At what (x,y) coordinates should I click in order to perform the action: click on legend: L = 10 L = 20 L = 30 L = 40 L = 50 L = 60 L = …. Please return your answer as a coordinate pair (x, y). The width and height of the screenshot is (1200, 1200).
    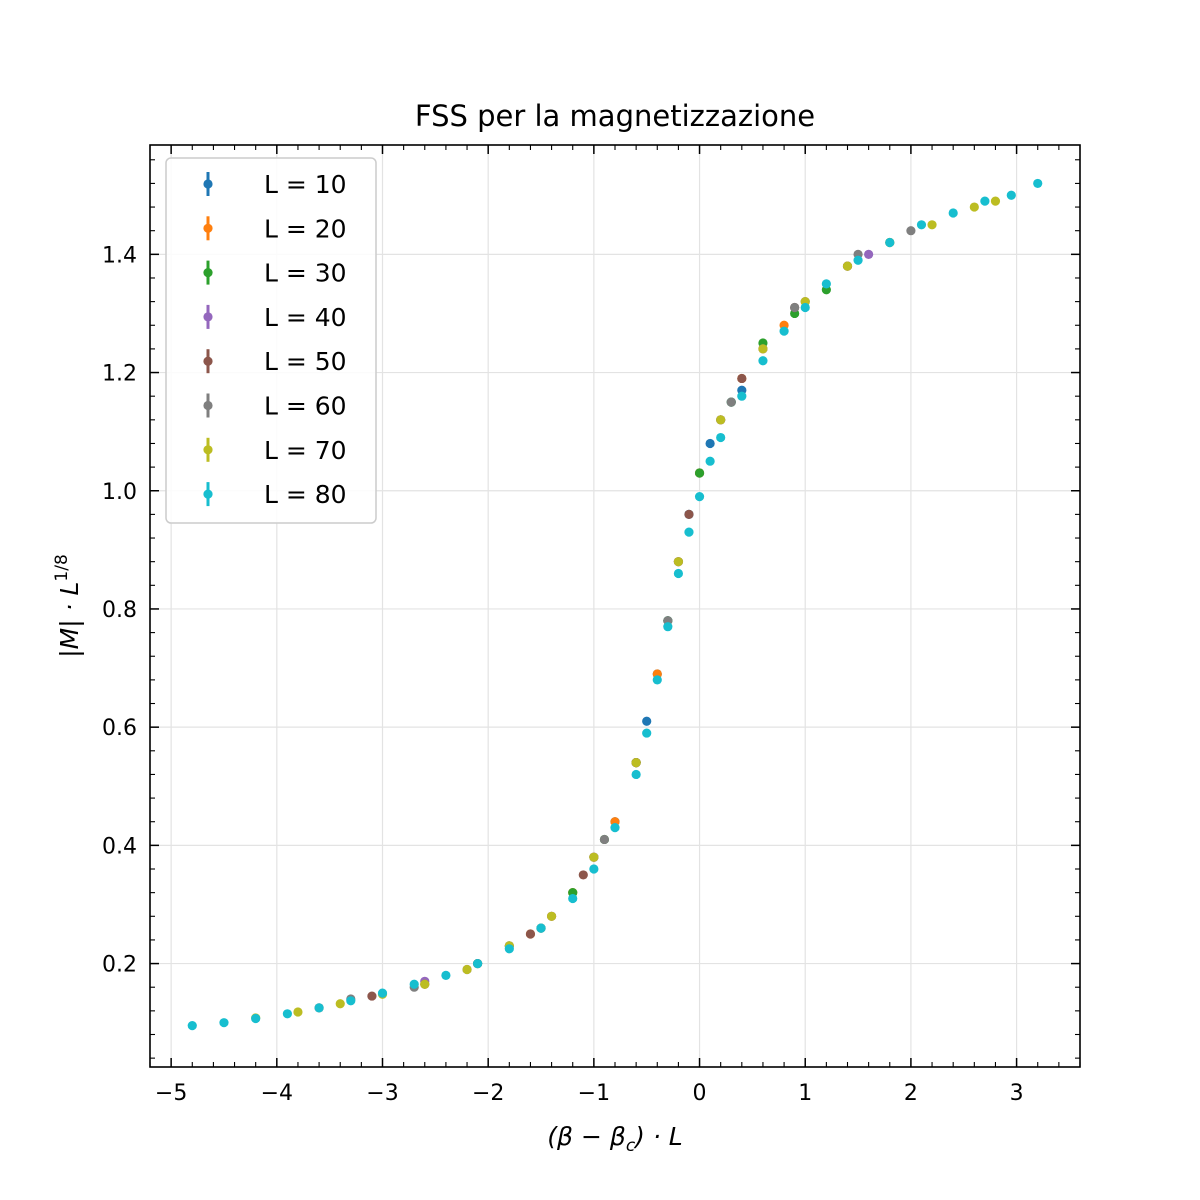
    Looking at the image, I should click on (271, 340).